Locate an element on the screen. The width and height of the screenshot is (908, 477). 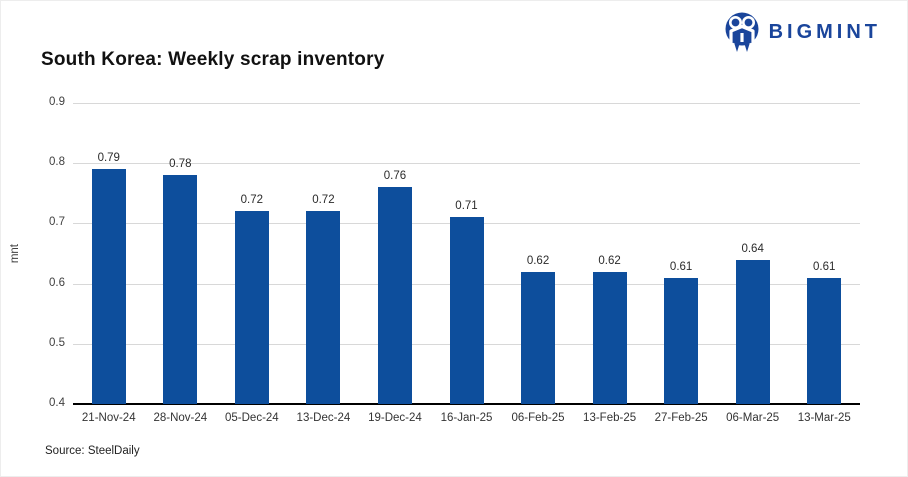
bar-value-label: 0.76 is located at coordinates (395, 176).